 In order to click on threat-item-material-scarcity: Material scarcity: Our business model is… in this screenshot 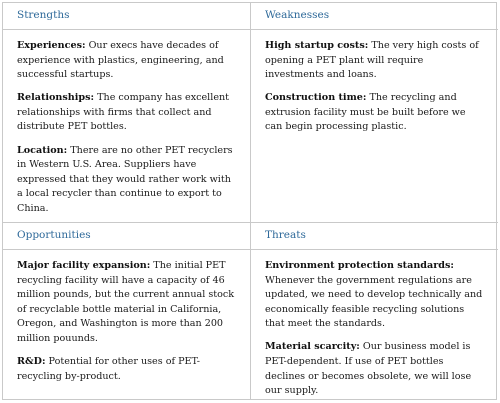, I will do `click(374, 369)`.